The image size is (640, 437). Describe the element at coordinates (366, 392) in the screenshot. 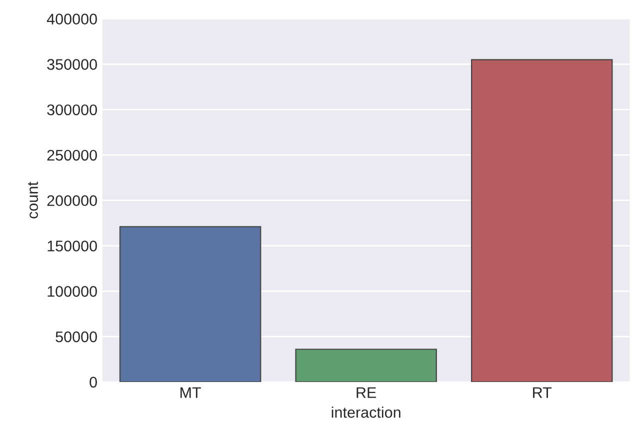

I see `x-tick-label: RE` at that location.